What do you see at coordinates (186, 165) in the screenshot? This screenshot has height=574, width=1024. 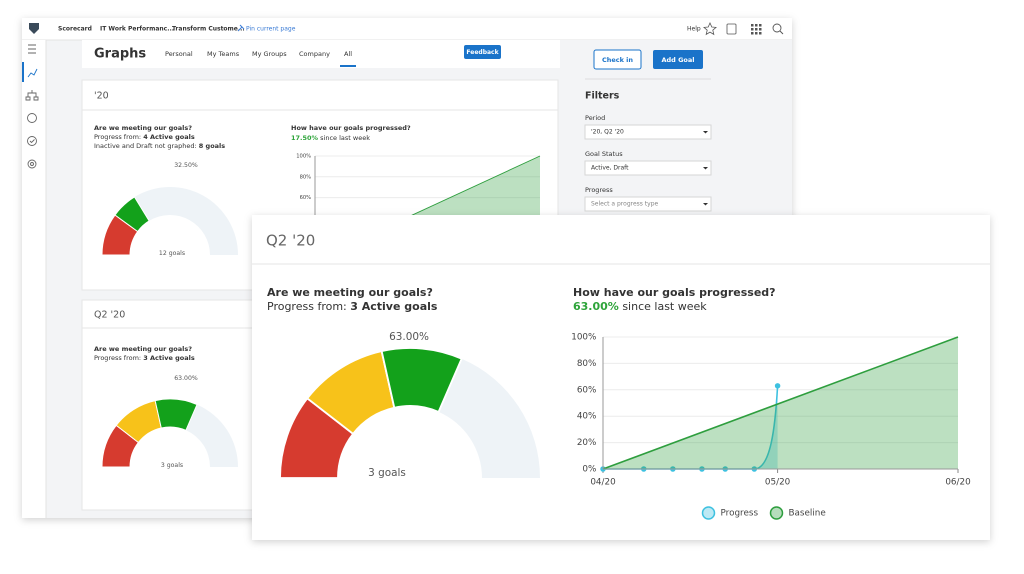 I see `gauge-percent: 32.50%` at bounding box center [186, 165].